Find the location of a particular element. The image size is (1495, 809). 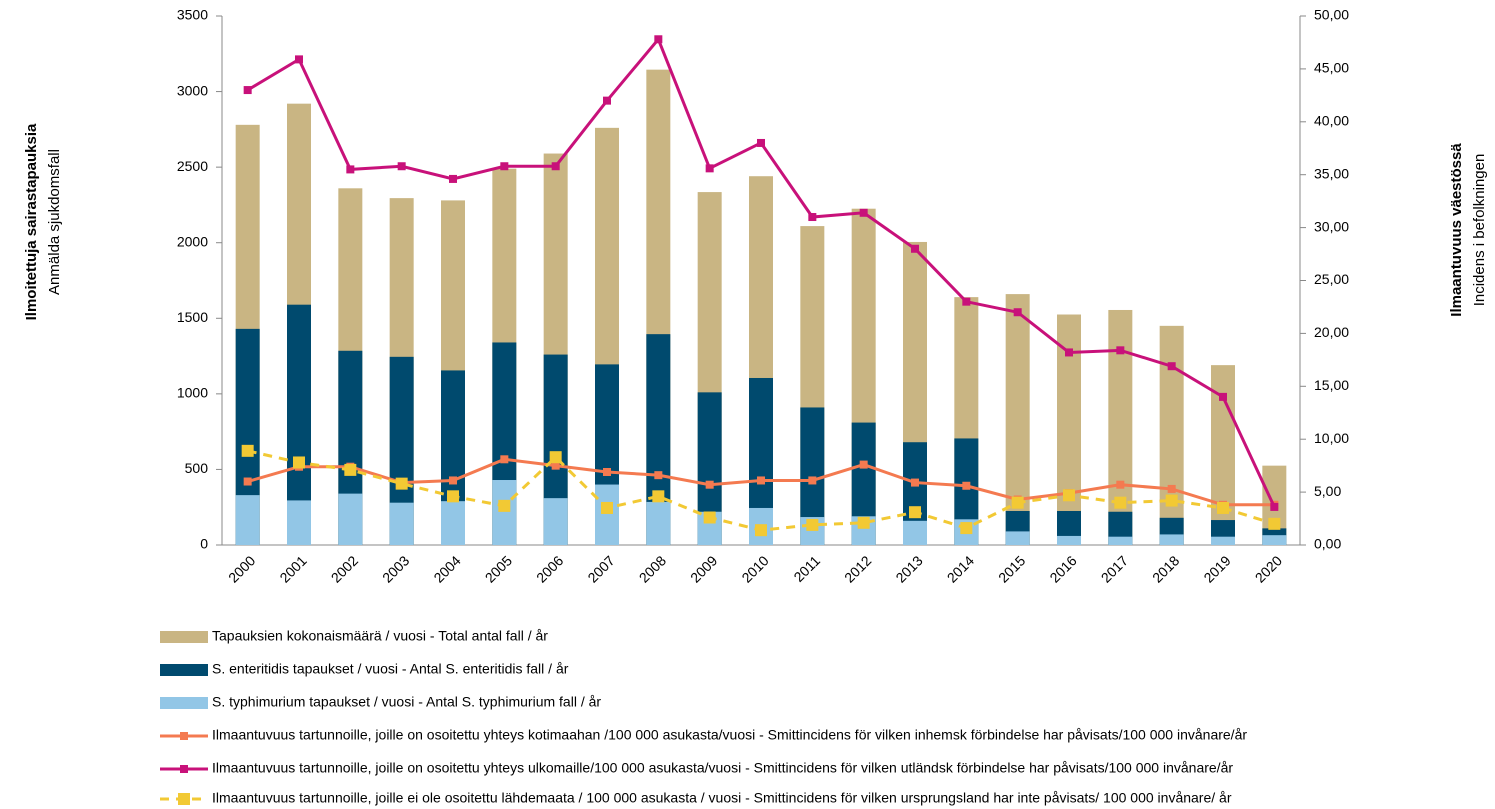

y2-axis-title: Ilmaantuvuus väestössä is located at coordinates (1456, 230).